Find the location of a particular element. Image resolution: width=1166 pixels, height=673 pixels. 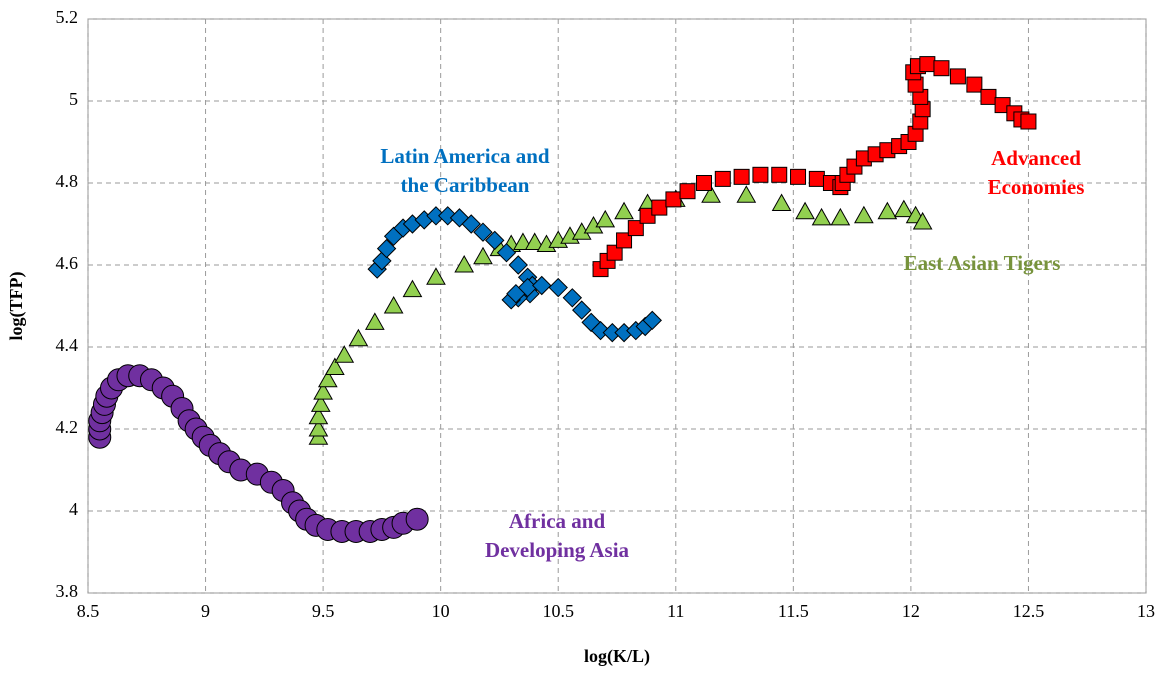

y-tick-label: 4.8 is located at coordinates (67, 181).